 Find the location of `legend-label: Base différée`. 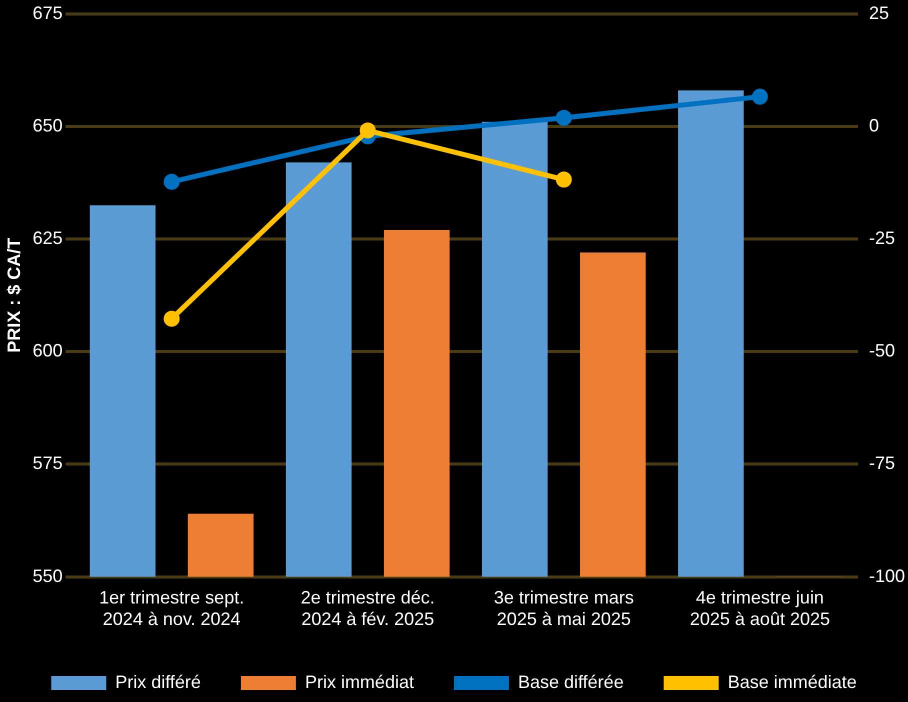

legend-label: Base différée is located at coordinates (571, 682).